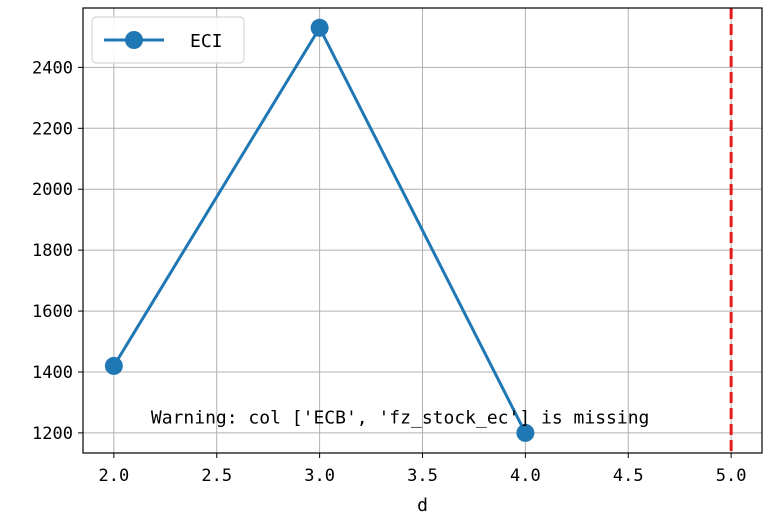 Image resolution: width=778 pixels, height=522 pixels. I want to click on x-tick-label: 2.0, so click(114, 476).